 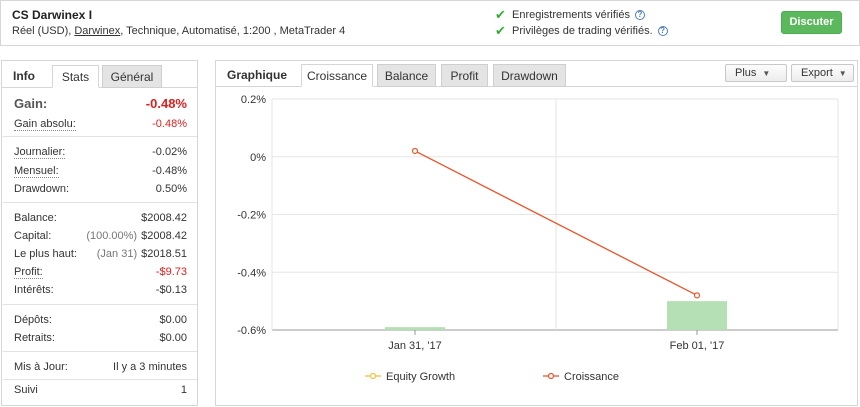 What do you see at coordinates (556, 341) in the screenshot?
I see `x-axis: Jan 31, '17 Feb 01, '17` at bounding box center [556, 341].